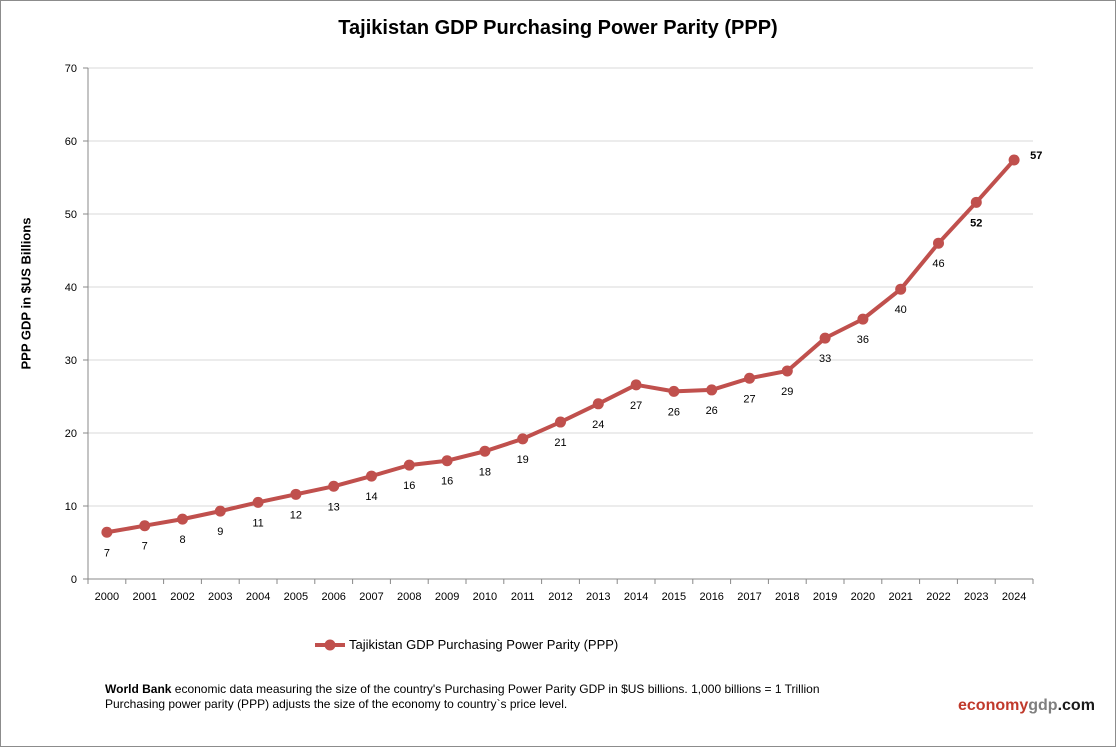 The height and width of the screenshot is (747, 1116). What do you see at coordinates (71, 215) in the screenshot?
I see `y-tick-label: 50` at bounding box center [71, 215].